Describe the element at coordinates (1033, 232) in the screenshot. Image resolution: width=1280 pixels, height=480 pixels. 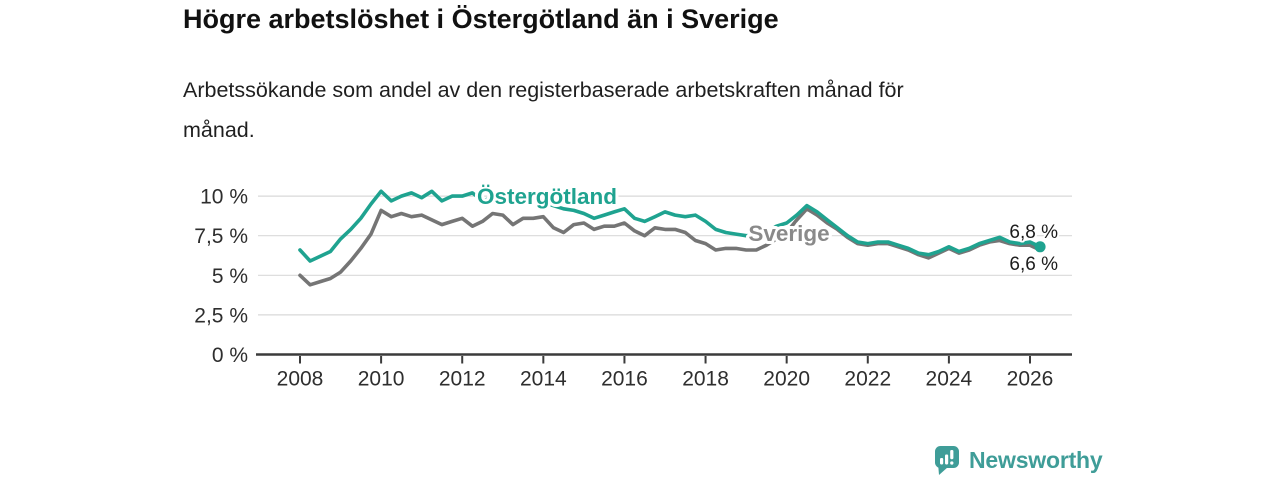
I see `end-value-label-ostergotland: 6,8 %` at that location.